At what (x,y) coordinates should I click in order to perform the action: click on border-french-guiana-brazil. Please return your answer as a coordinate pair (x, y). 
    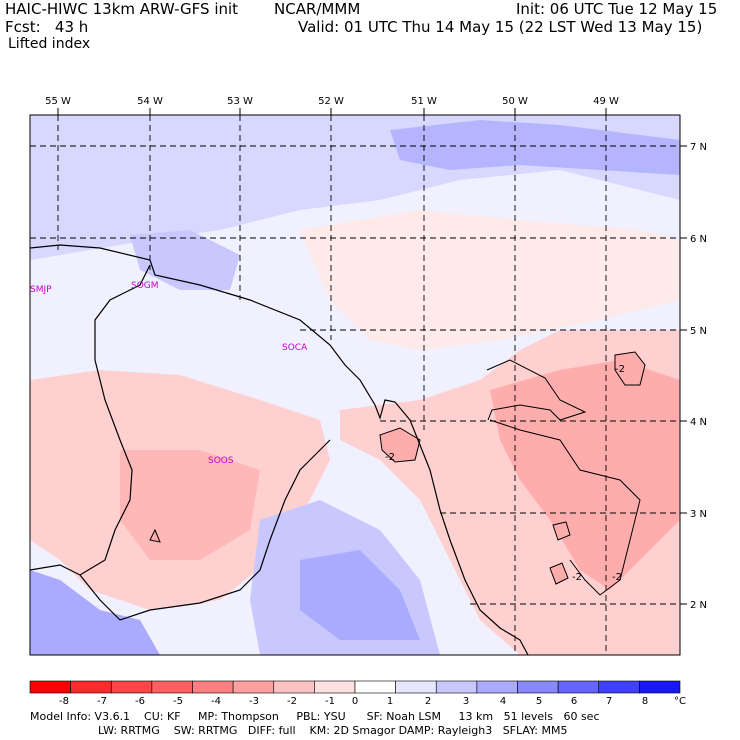
    Looking at the image, I should click on (205, 530).